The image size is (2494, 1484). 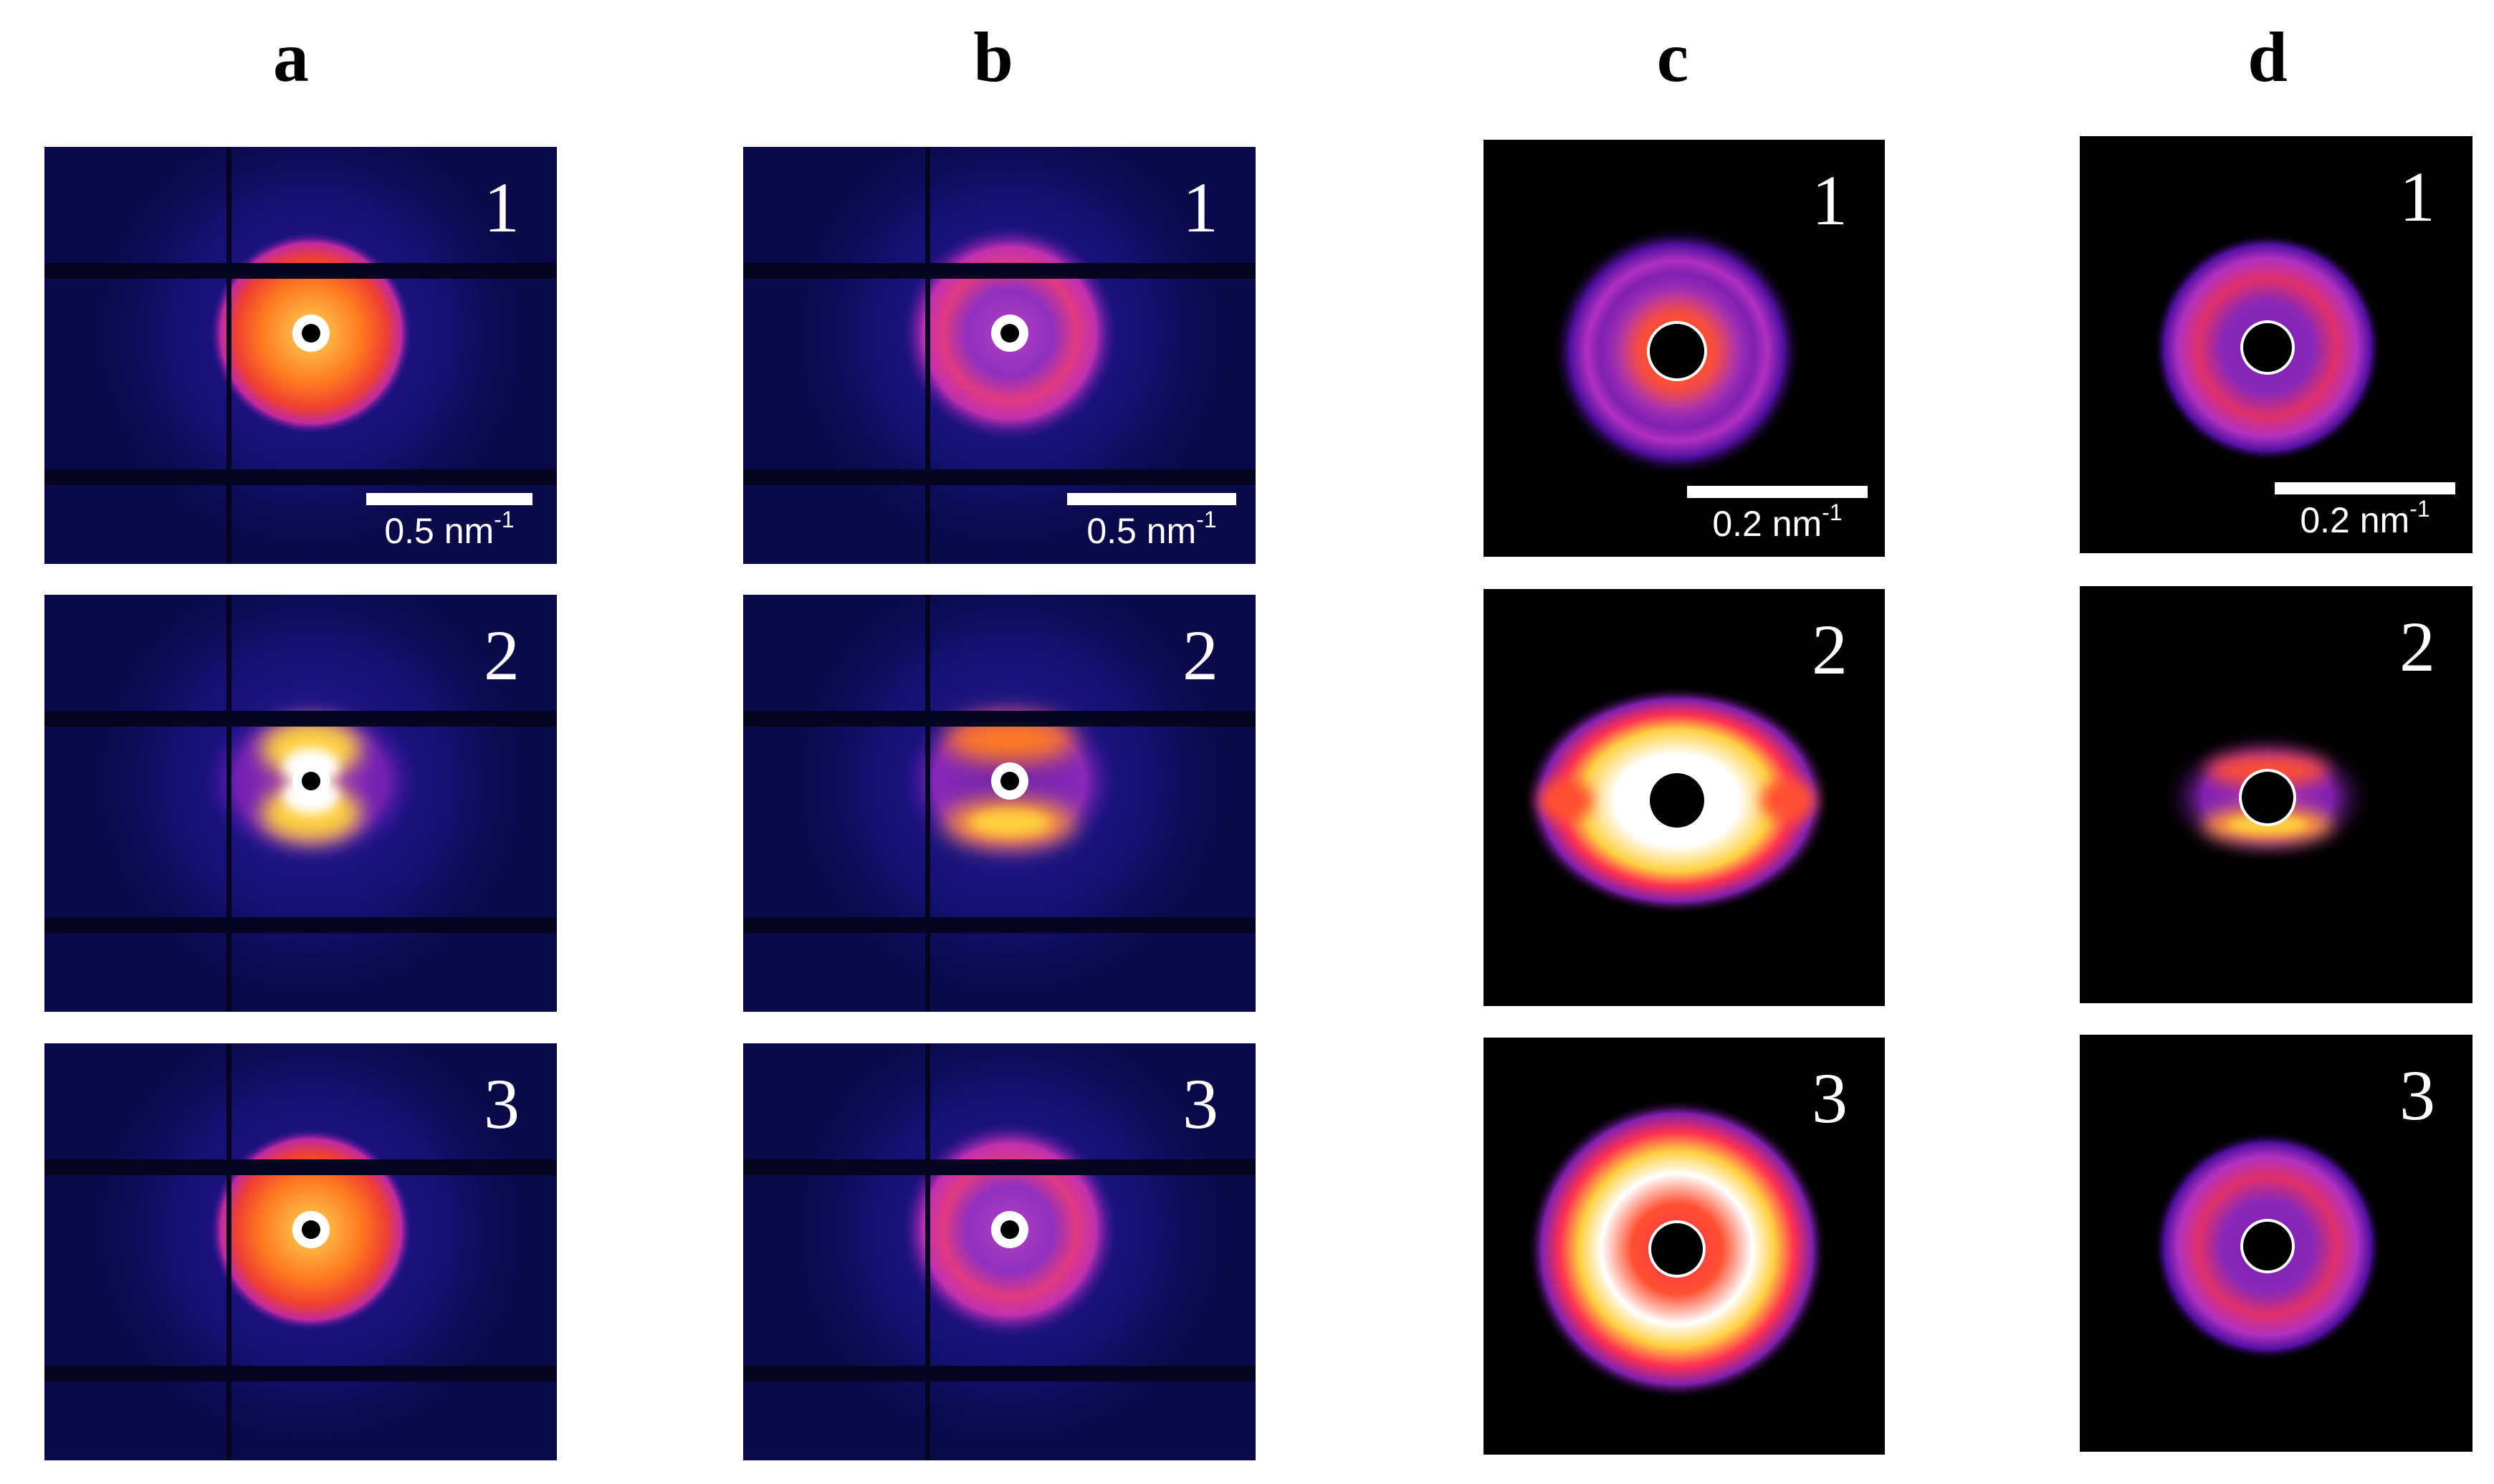 I want to click on saxs-pattern-b3: 3, so click(x=1000, y=1251).